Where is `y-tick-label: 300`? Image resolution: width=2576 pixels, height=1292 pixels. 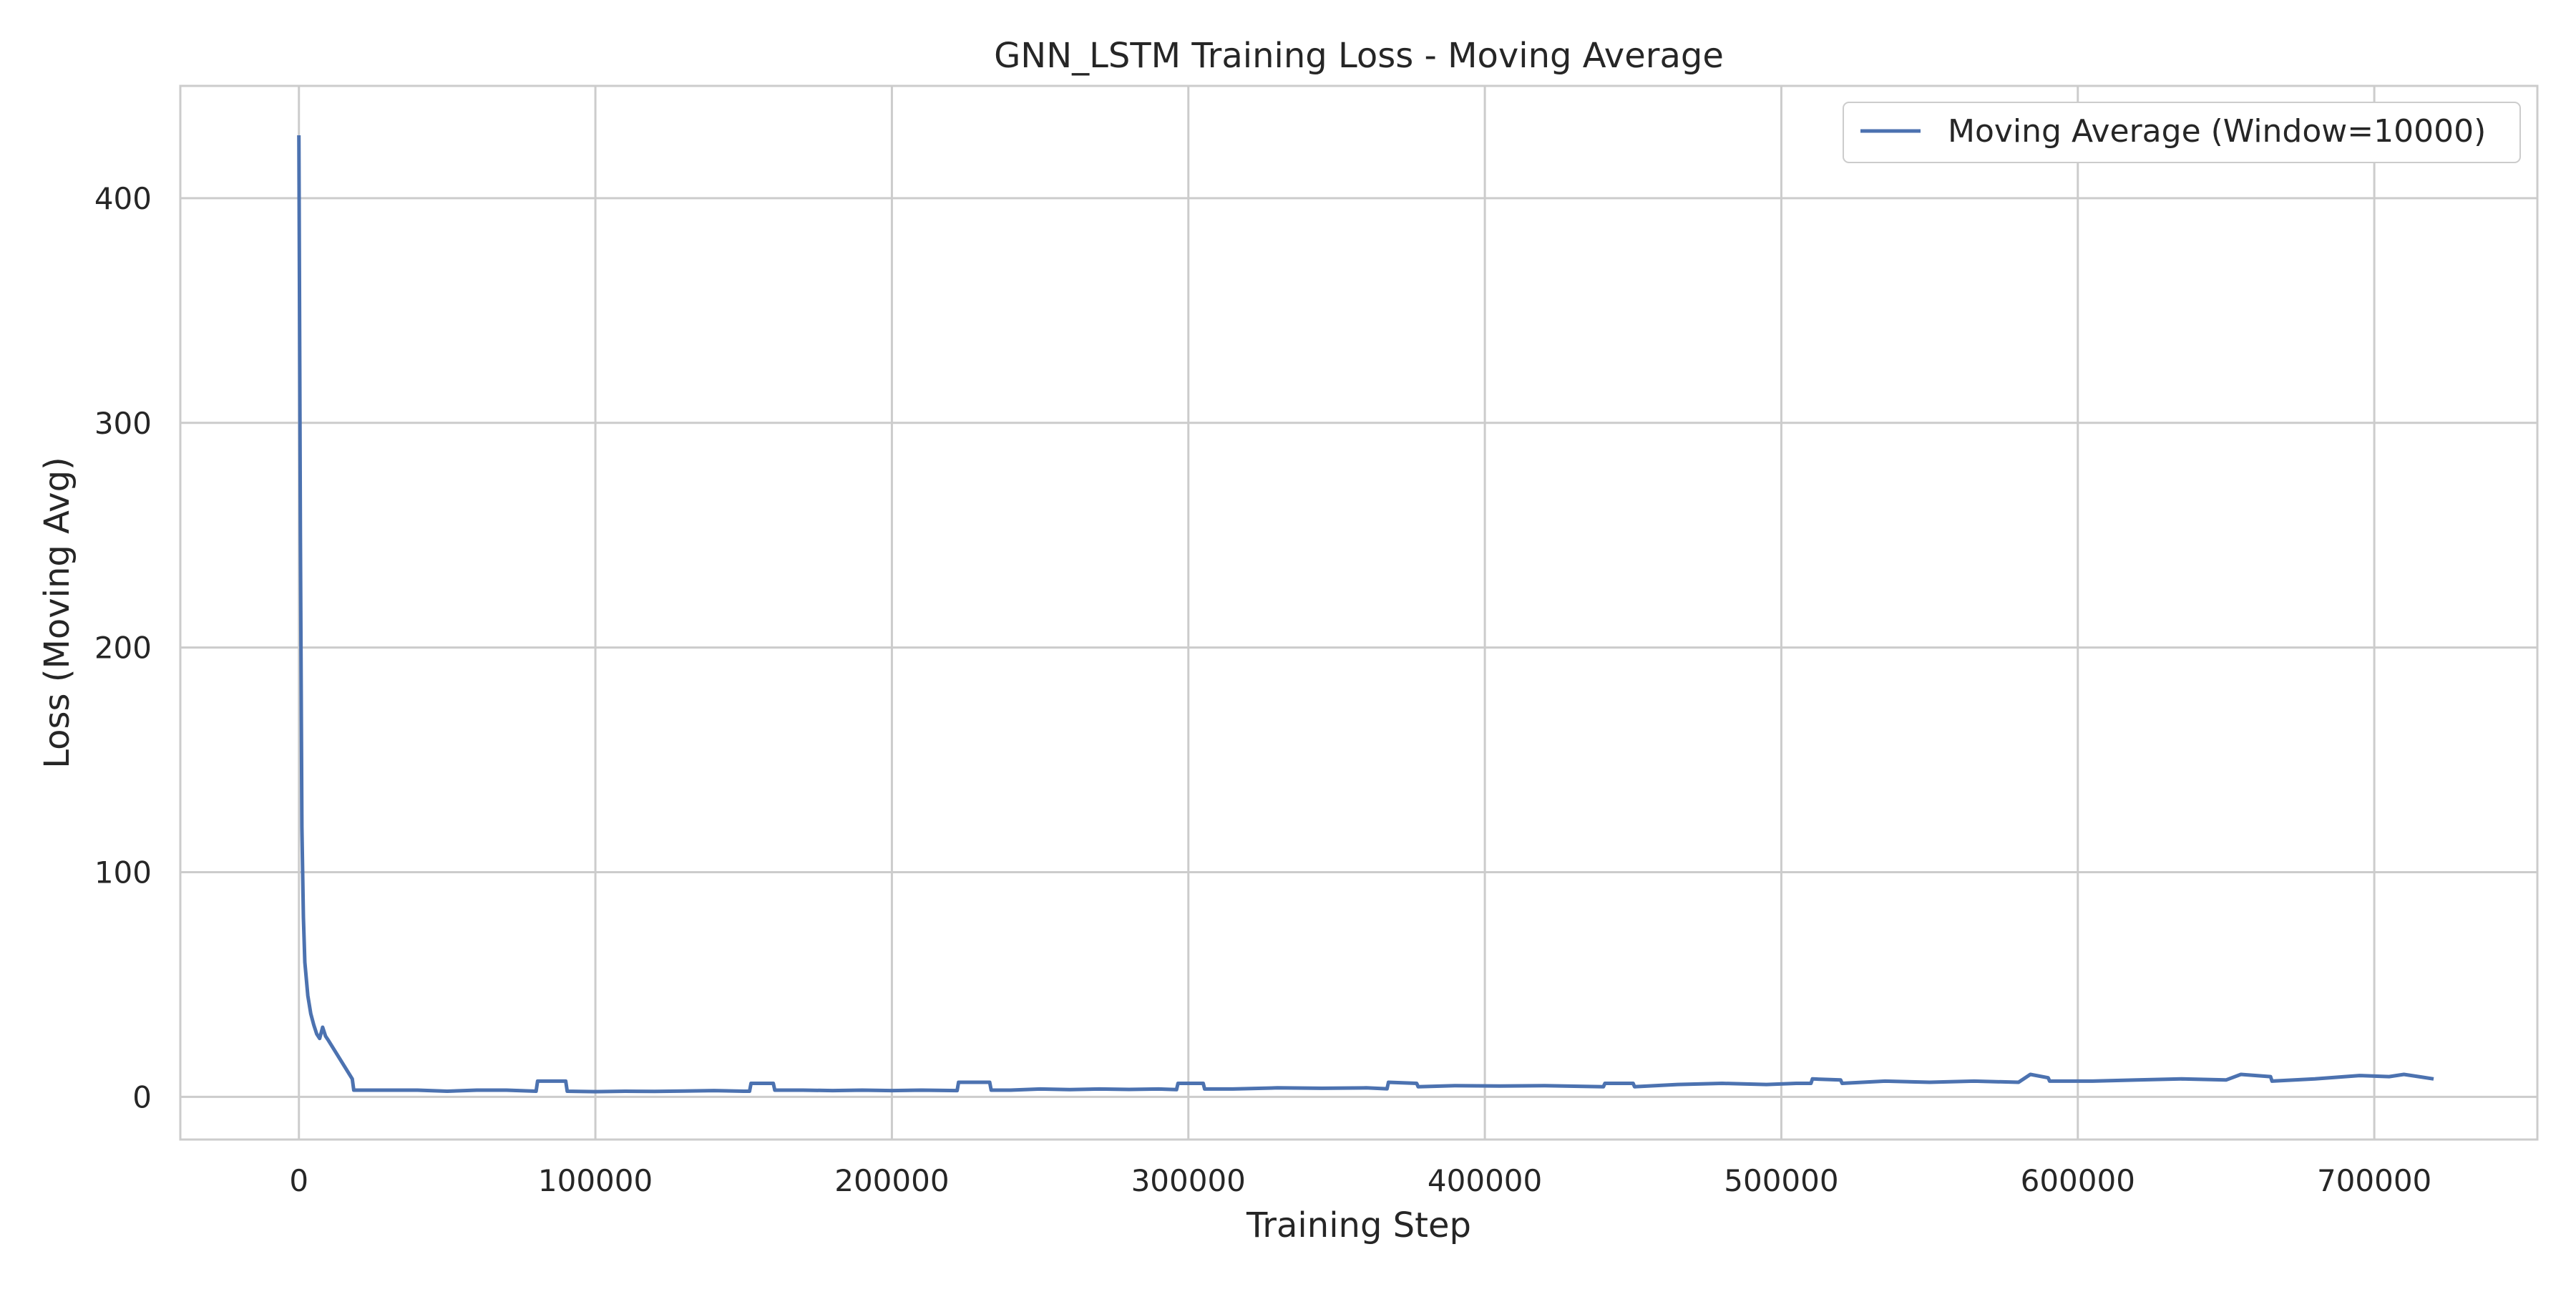 y-tick-label: 300 is located at coordinates (123, 423).